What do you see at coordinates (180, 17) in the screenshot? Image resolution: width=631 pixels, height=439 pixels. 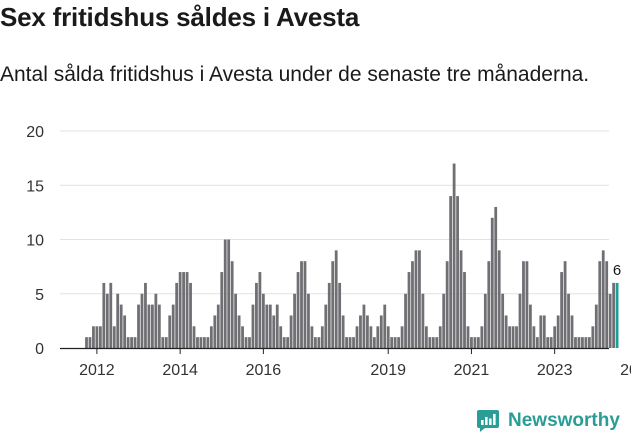 I see `chart-title: Sex fritidshus såldes i Avesta` at bounding box center [180, 17].